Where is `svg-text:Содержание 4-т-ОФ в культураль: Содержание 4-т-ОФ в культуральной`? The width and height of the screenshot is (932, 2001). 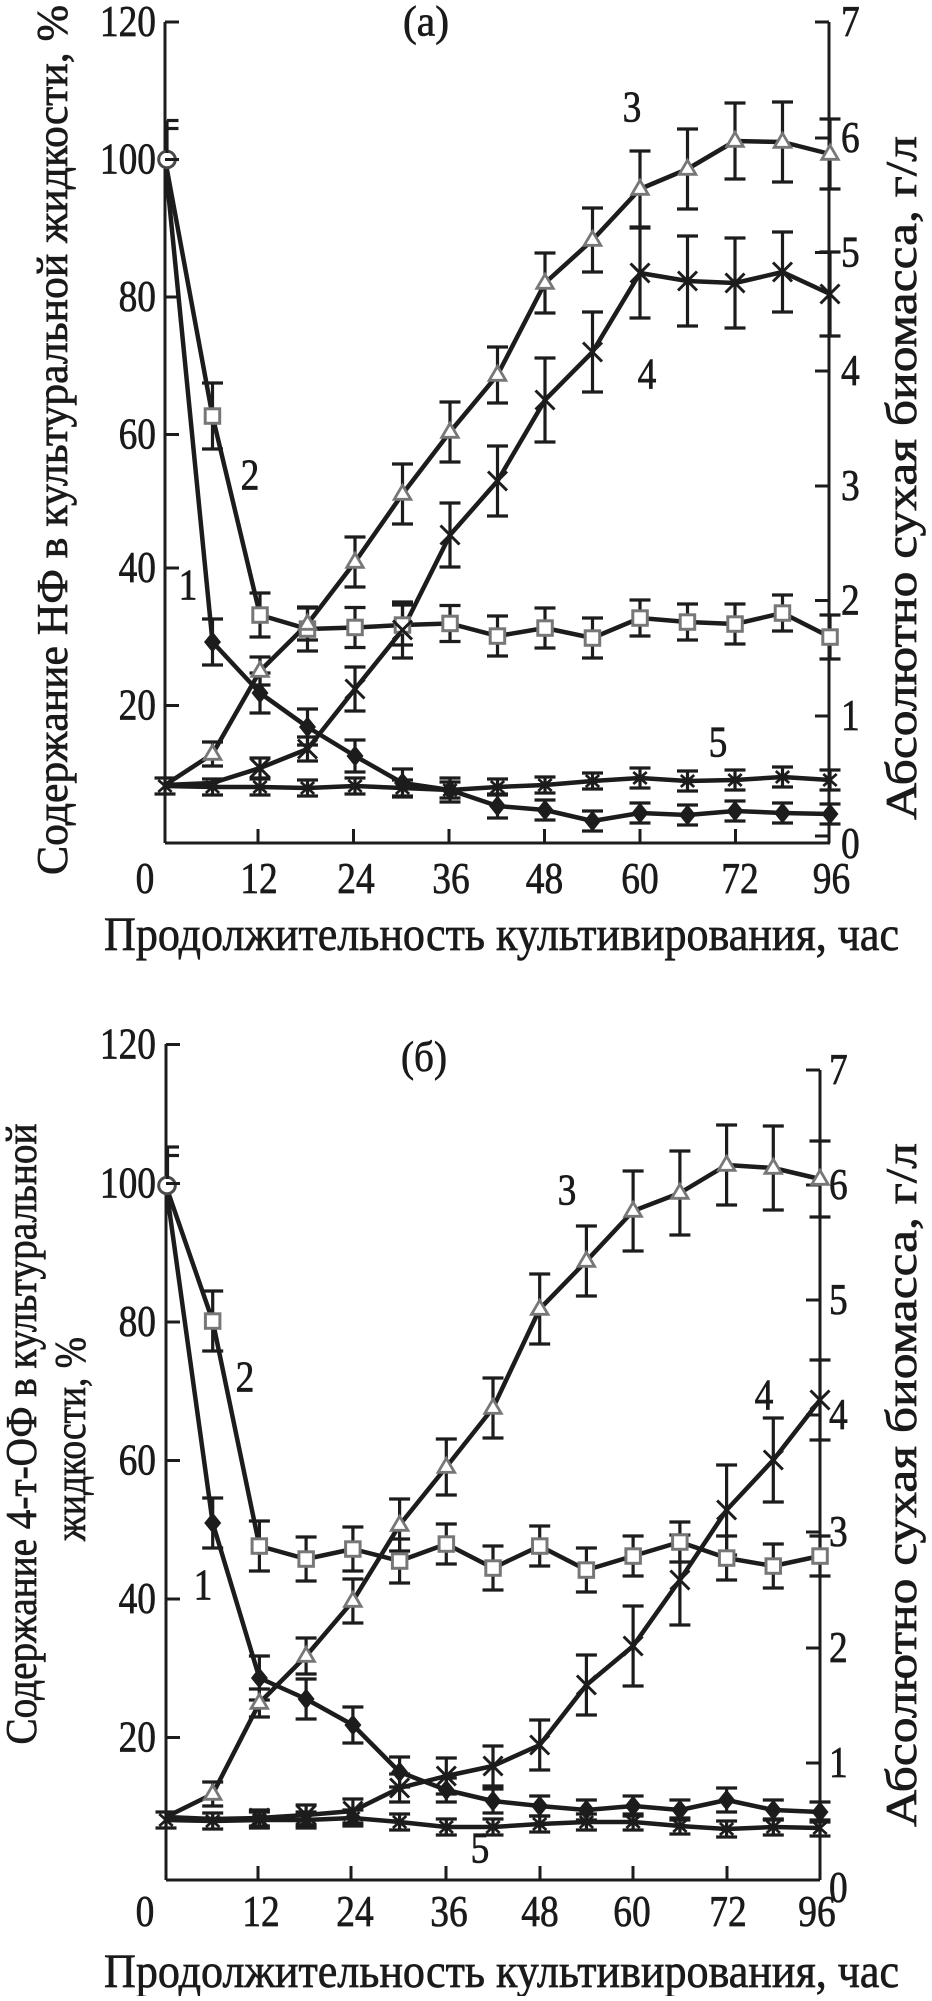
svg-text:Содержание 4-т-ОФ в культураль: Содержание 4-т-ОФ в культуральной is located at coordinates (23, 1434).